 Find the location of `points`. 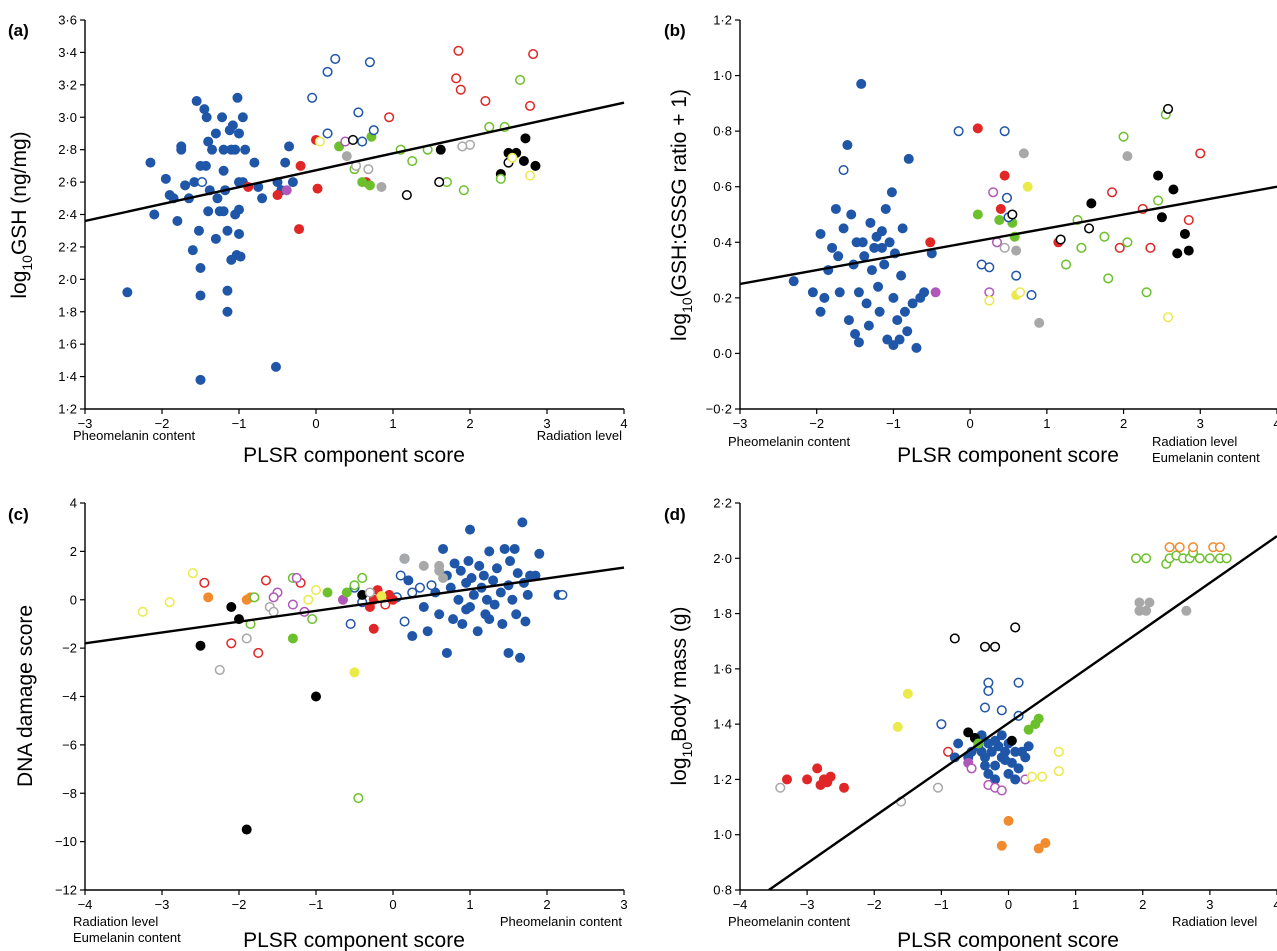

points is located at coordinates (331, 215).